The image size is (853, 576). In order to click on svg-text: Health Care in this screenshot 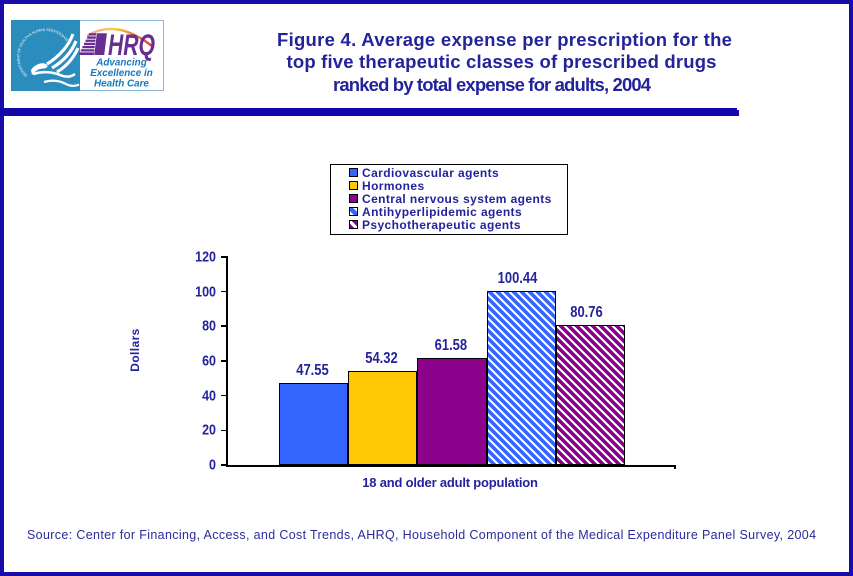, I will do `click(121, 84)`.